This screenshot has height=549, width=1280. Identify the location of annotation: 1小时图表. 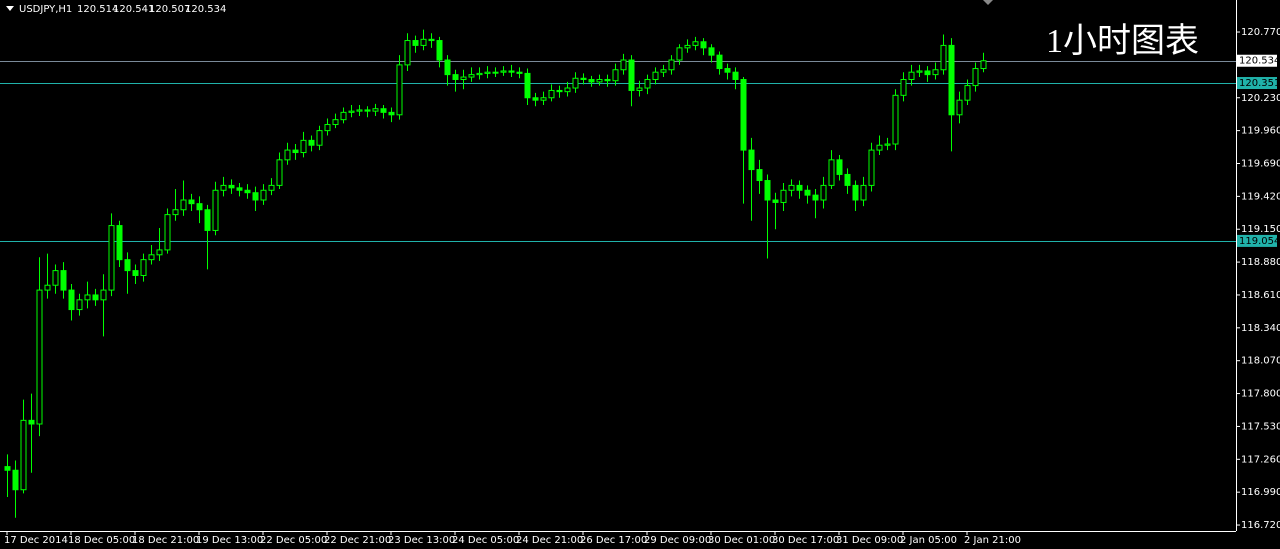
(1122, 41).